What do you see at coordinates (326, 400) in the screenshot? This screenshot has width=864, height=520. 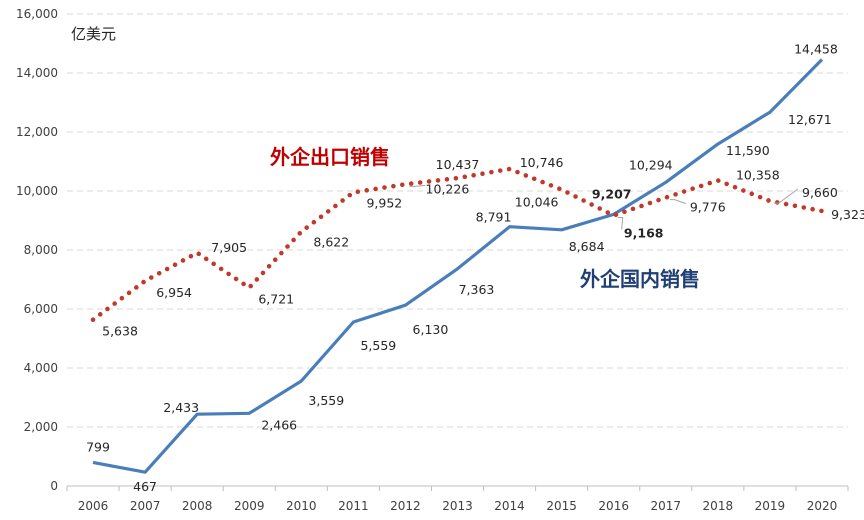 I see `domestic-value-label: 3,559` at bounding box center [326, 400].